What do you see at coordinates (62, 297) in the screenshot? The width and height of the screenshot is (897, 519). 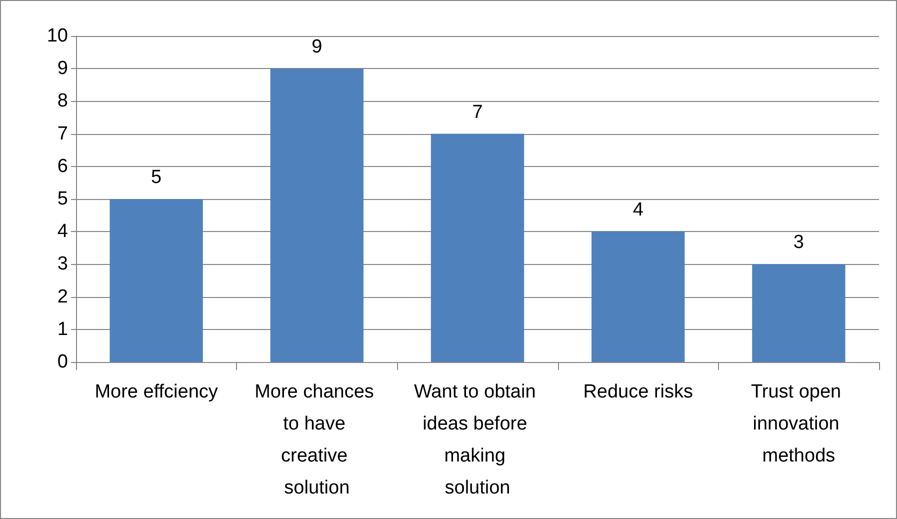 I see `y-tick-label: 2` at bounding box center [62, 297].